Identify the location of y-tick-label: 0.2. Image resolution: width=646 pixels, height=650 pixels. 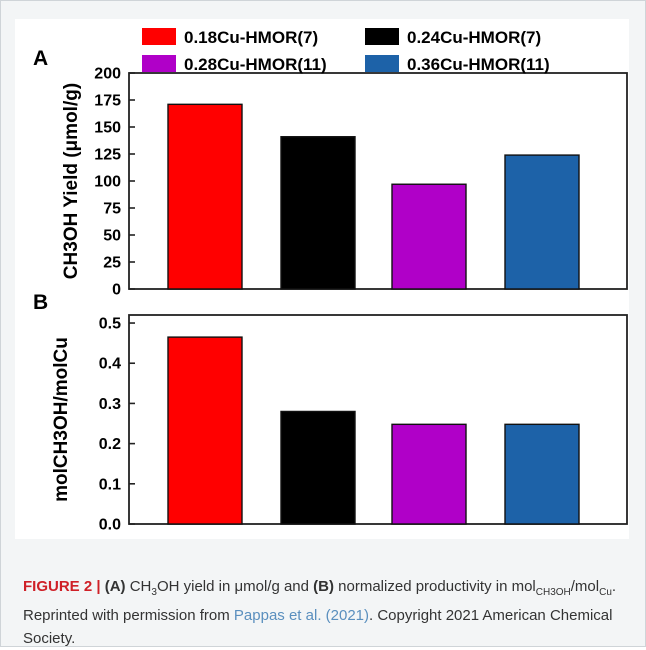
(110, 444).